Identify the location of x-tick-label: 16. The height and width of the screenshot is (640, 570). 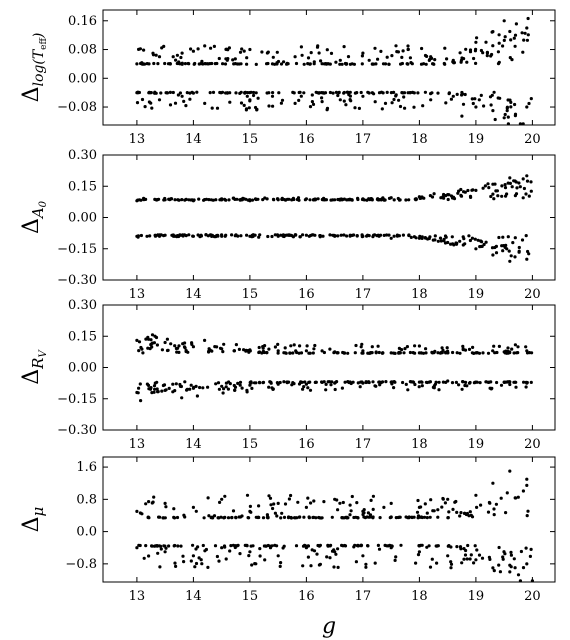
(306, 294).